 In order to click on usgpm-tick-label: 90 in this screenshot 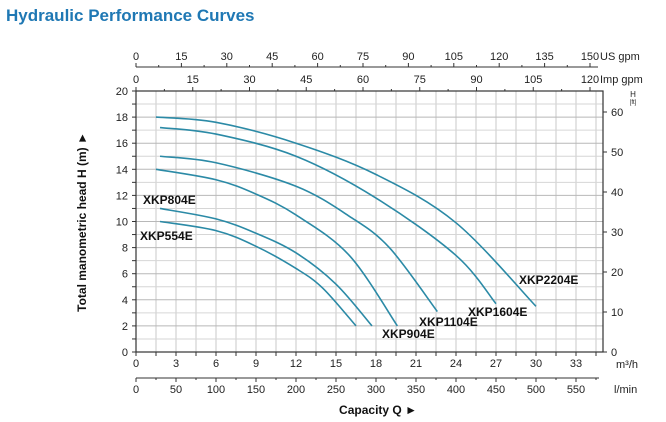, I will do `click(408, 57)`.